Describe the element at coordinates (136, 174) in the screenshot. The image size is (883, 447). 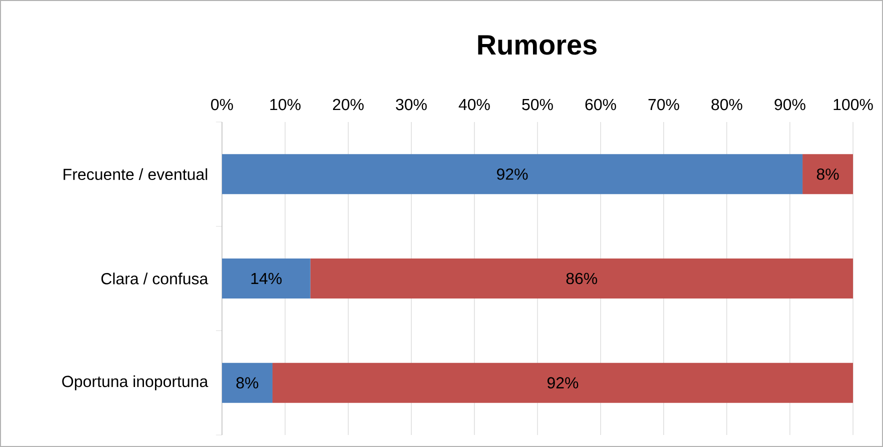
I see `y-tick-label: Frecuente / eventual` at that location.